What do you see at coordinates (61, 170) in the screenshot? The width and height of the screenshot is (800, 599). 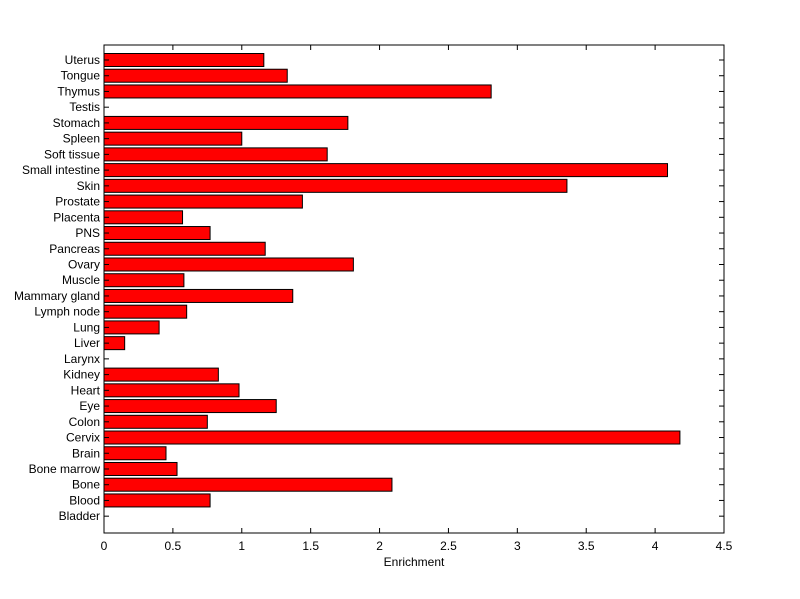 I see `y-tick-label: Small intestine` at bounding box center [61, 170].